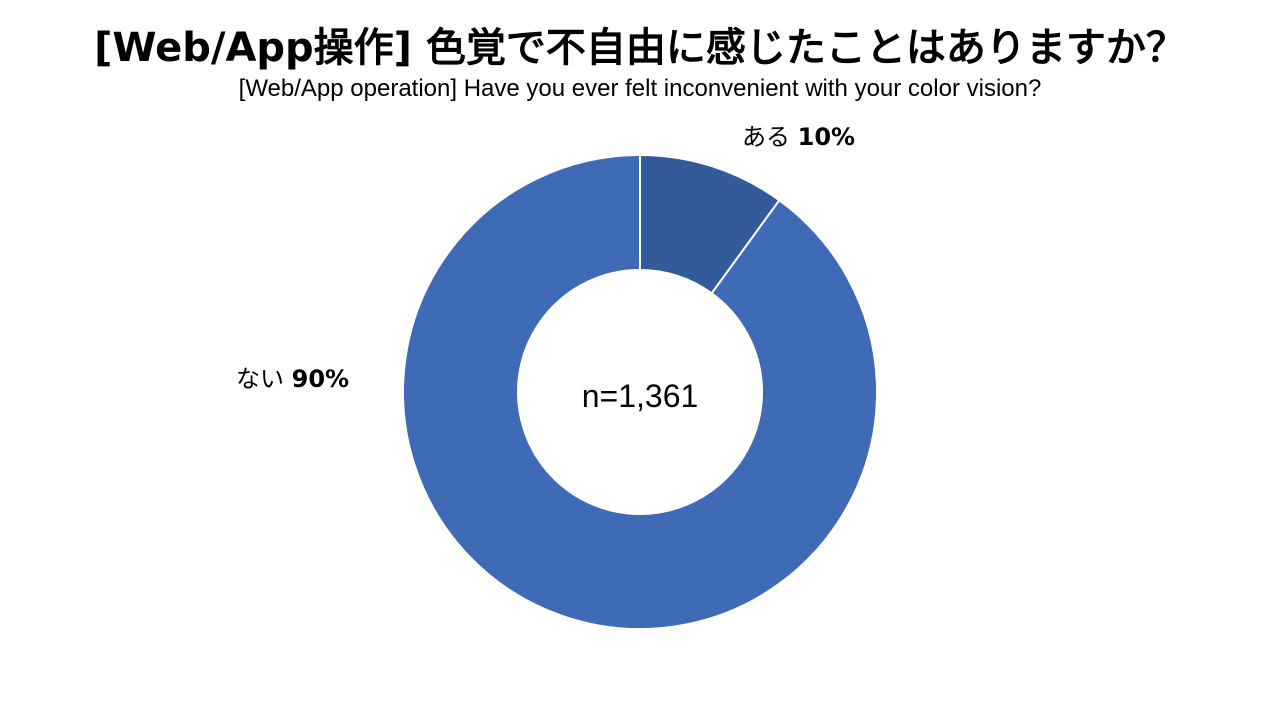 The height and width of the screenshot is (720, 1280). What do you see at coordinates (320, 379) in the screenshot?
I see `slice-label-nai-value: 90%` at bounding box center [320, 379].